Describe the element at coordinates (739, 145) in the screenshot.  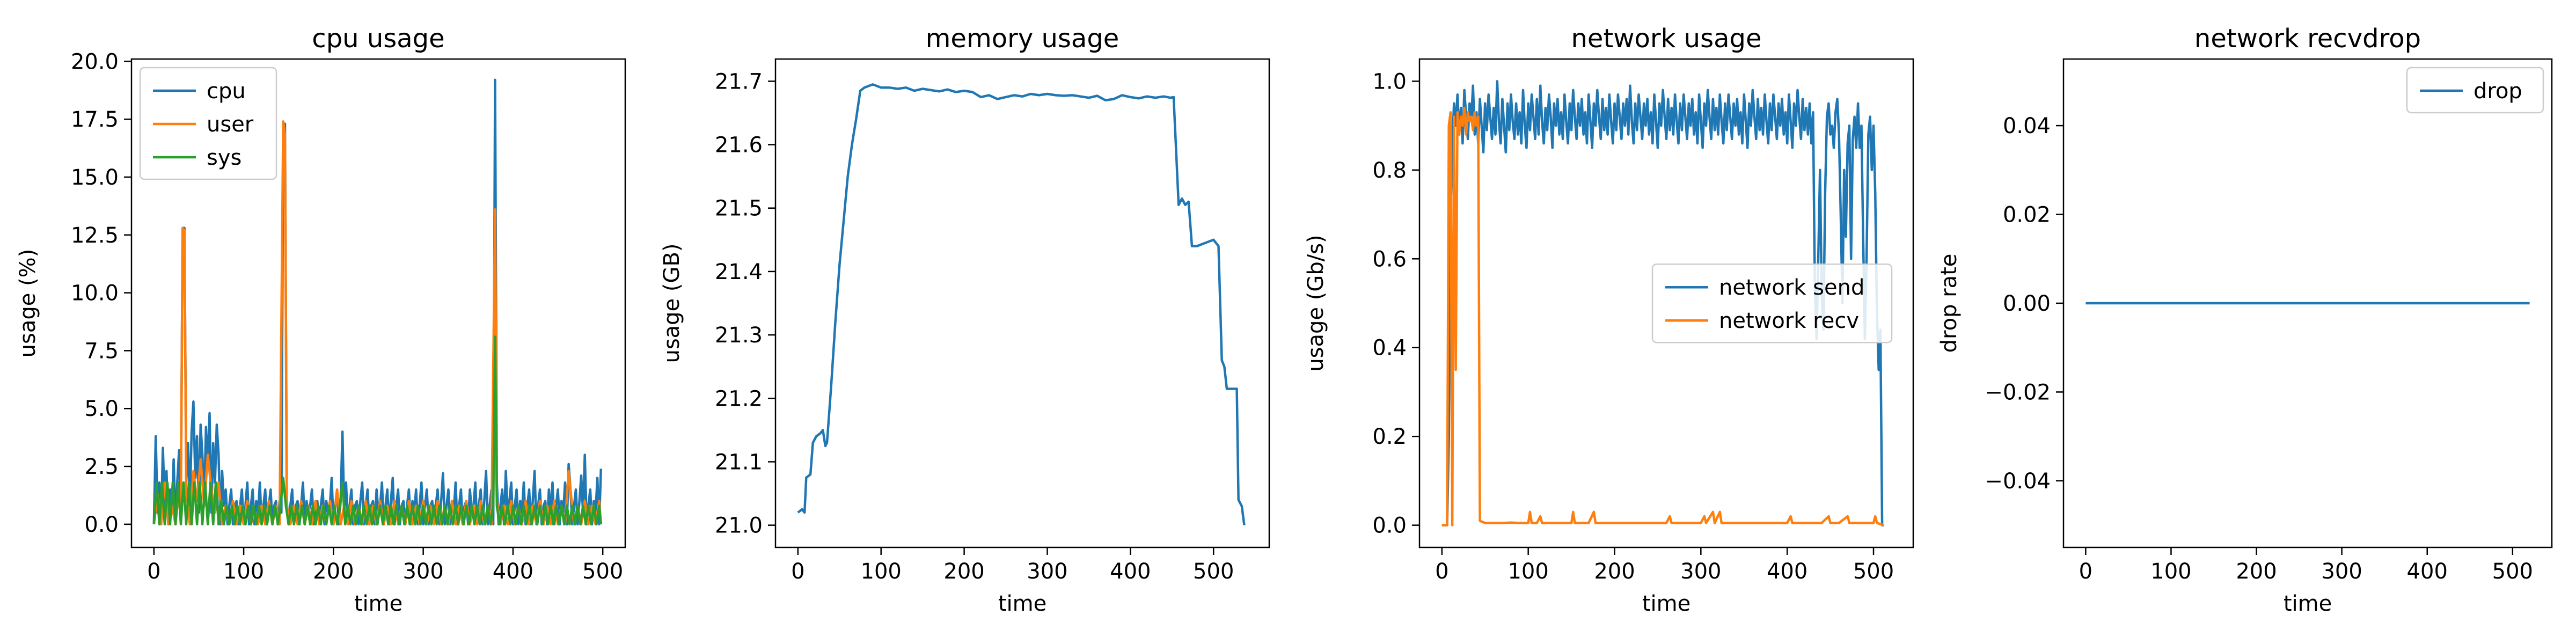
I see `y-tick-label: 21.6` at that location.